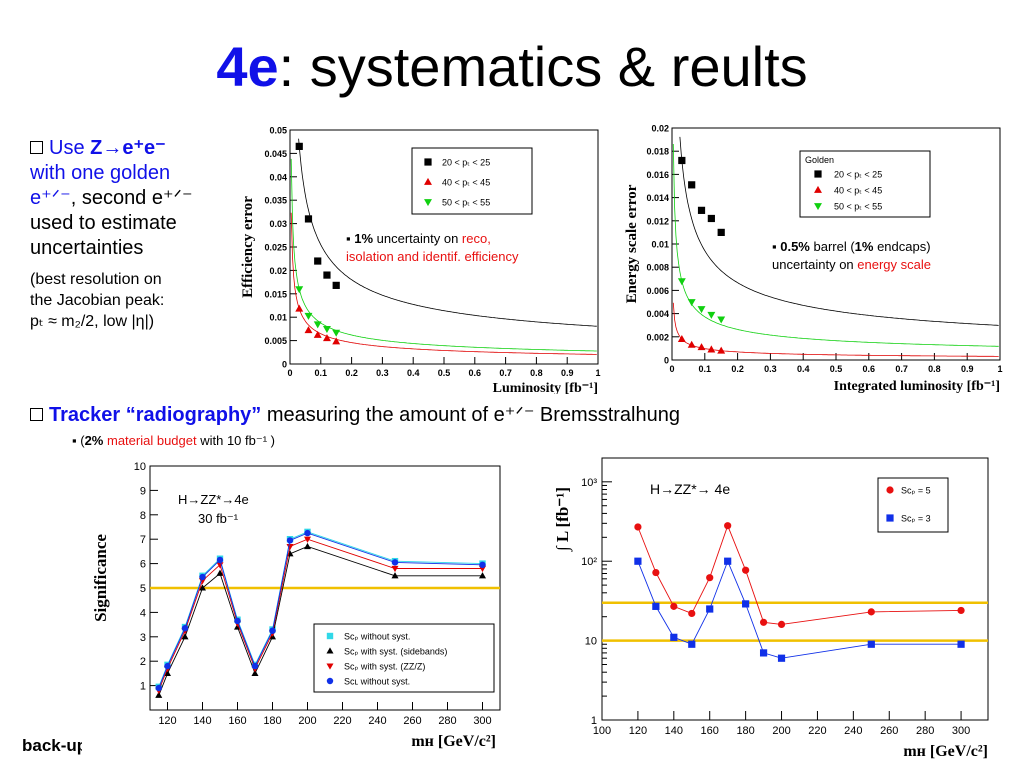 The image size is (1024, 768). What do you see at coordinates (858, 191) in the screenshot?
I see `legend-label: 40 < pₜ < 45` at bounding box center [858, 191].